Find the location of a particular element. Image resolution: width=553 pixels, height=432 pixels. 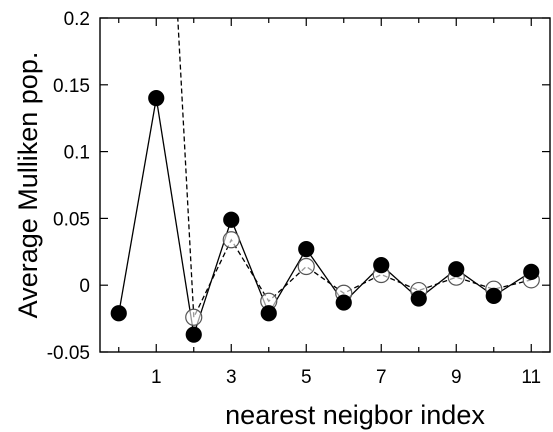

y-tick-label: 0.1 is located at coordinates (77, 153).